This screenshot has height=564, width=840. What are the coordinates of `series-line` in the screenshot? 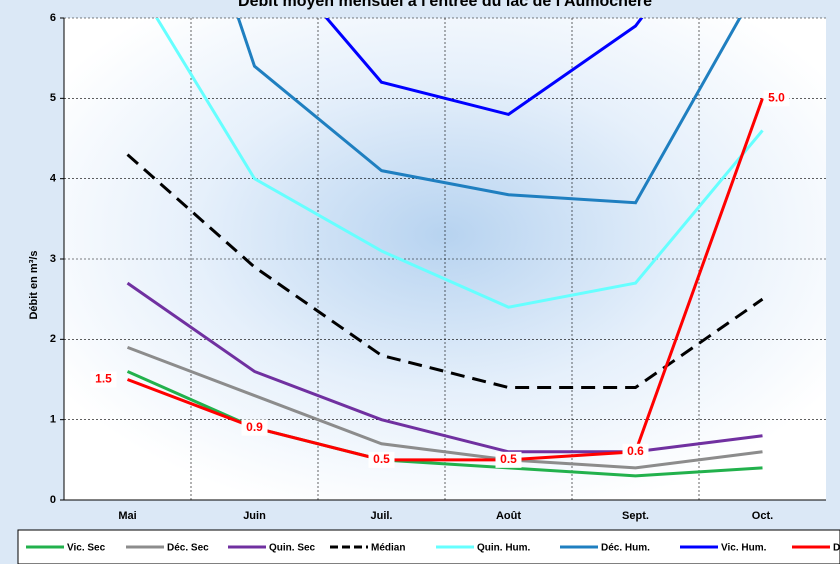 It's located at (484, 67).